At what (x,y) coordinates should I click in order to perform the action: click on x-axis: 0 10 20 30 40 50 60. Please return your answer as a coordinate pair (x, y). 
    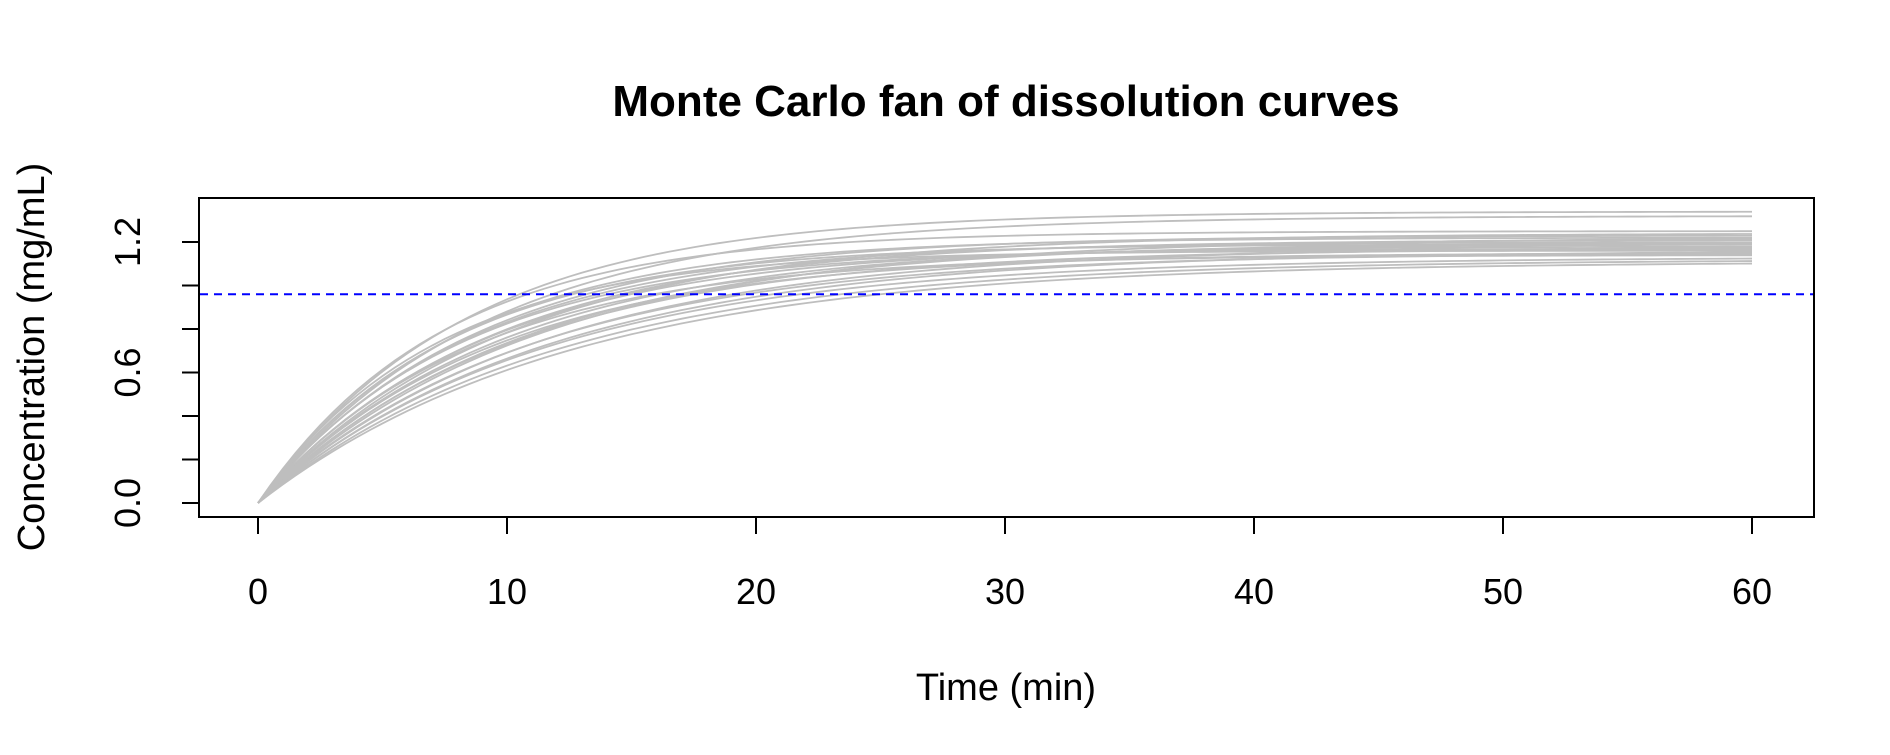
    Looking at the image, I should click on (1010, 564).